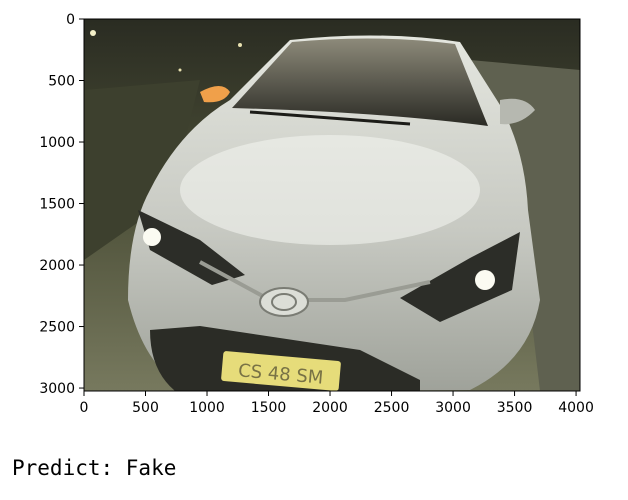  Describe the element at coordinates (392, 408) in the screenshot. I see `x-tick-label: 2500` at that location.